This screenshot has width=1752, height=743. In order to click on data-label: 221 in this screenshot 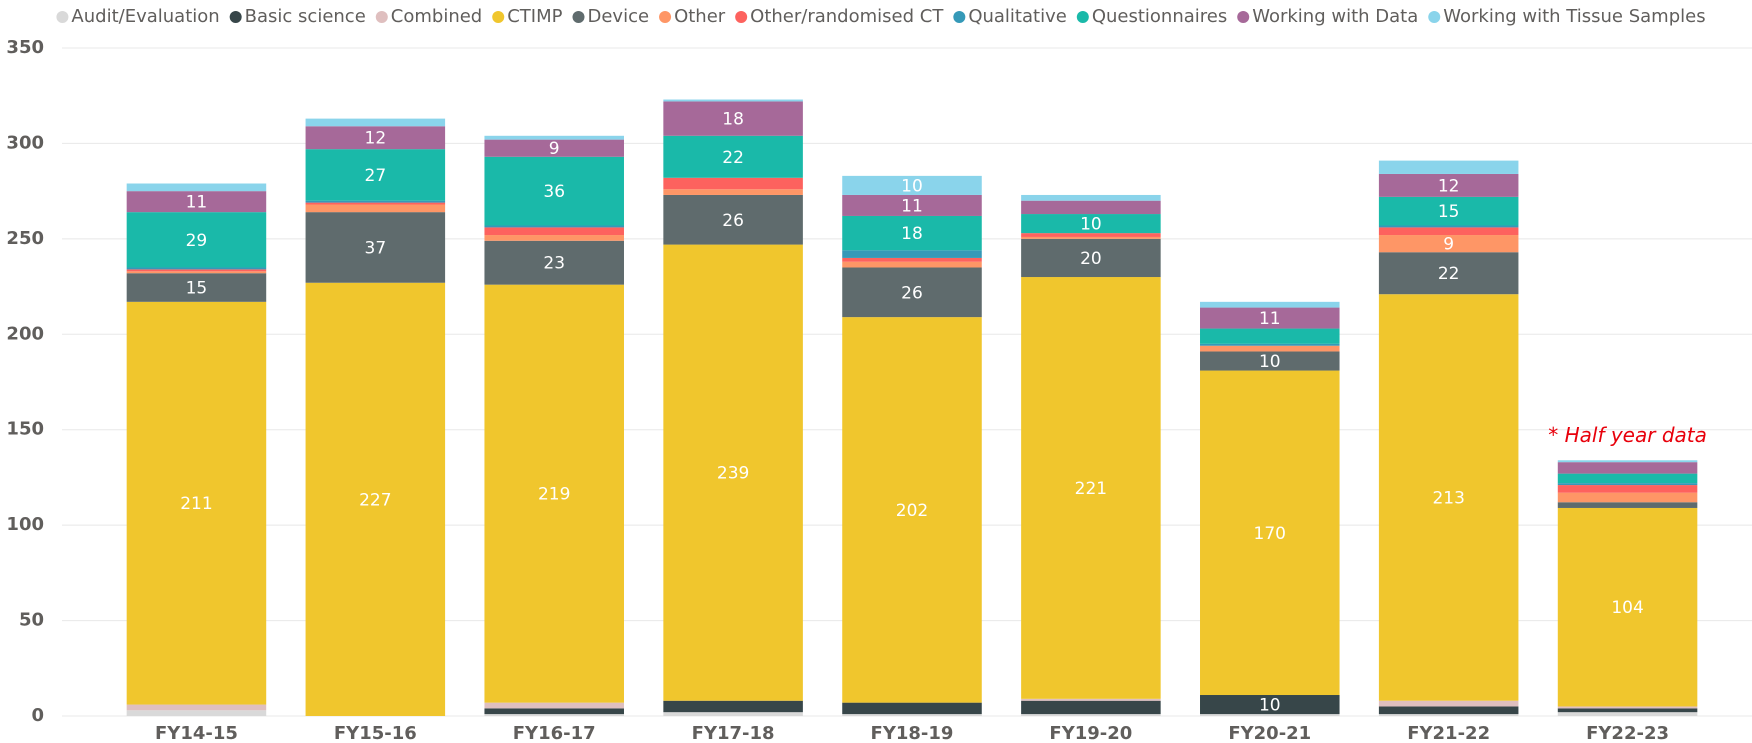, I will do `click(1091, 489)`.